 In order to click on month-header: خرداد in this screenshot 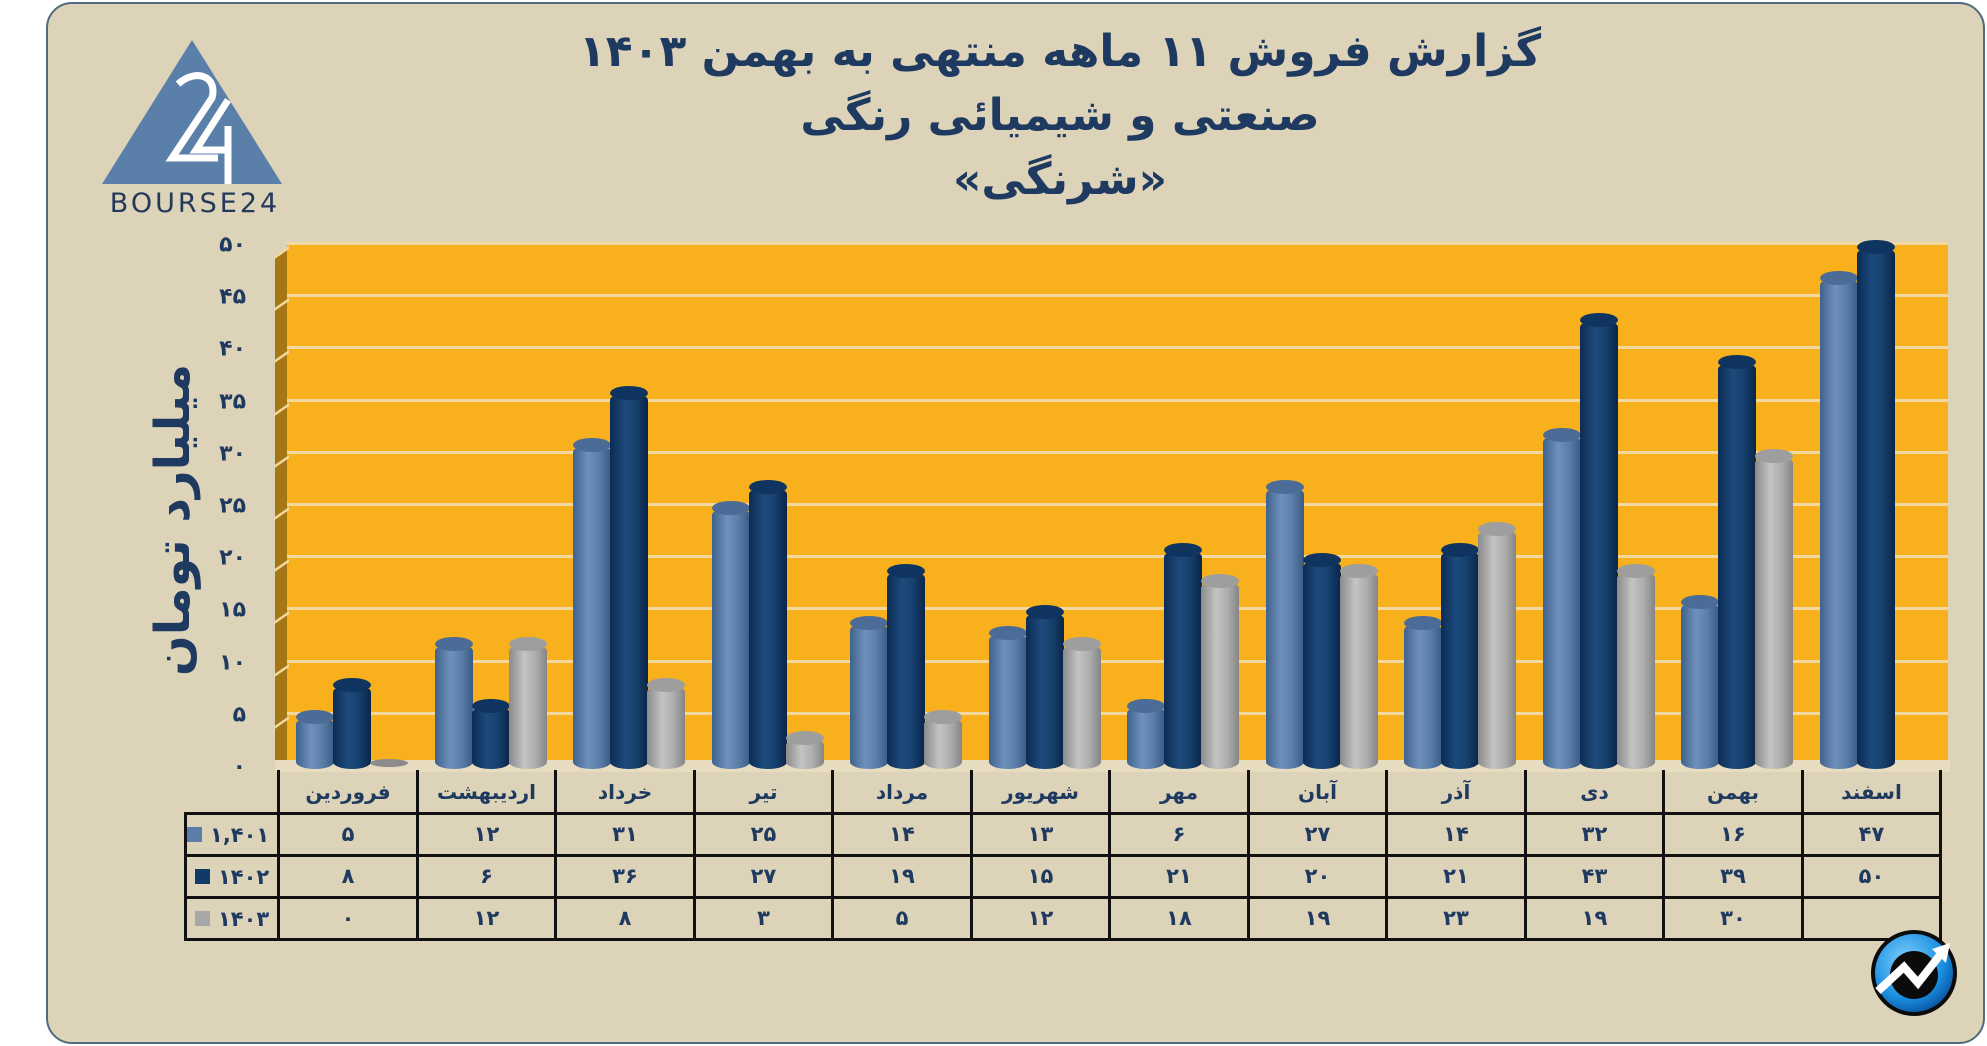, I will do `click(625, 792)`.